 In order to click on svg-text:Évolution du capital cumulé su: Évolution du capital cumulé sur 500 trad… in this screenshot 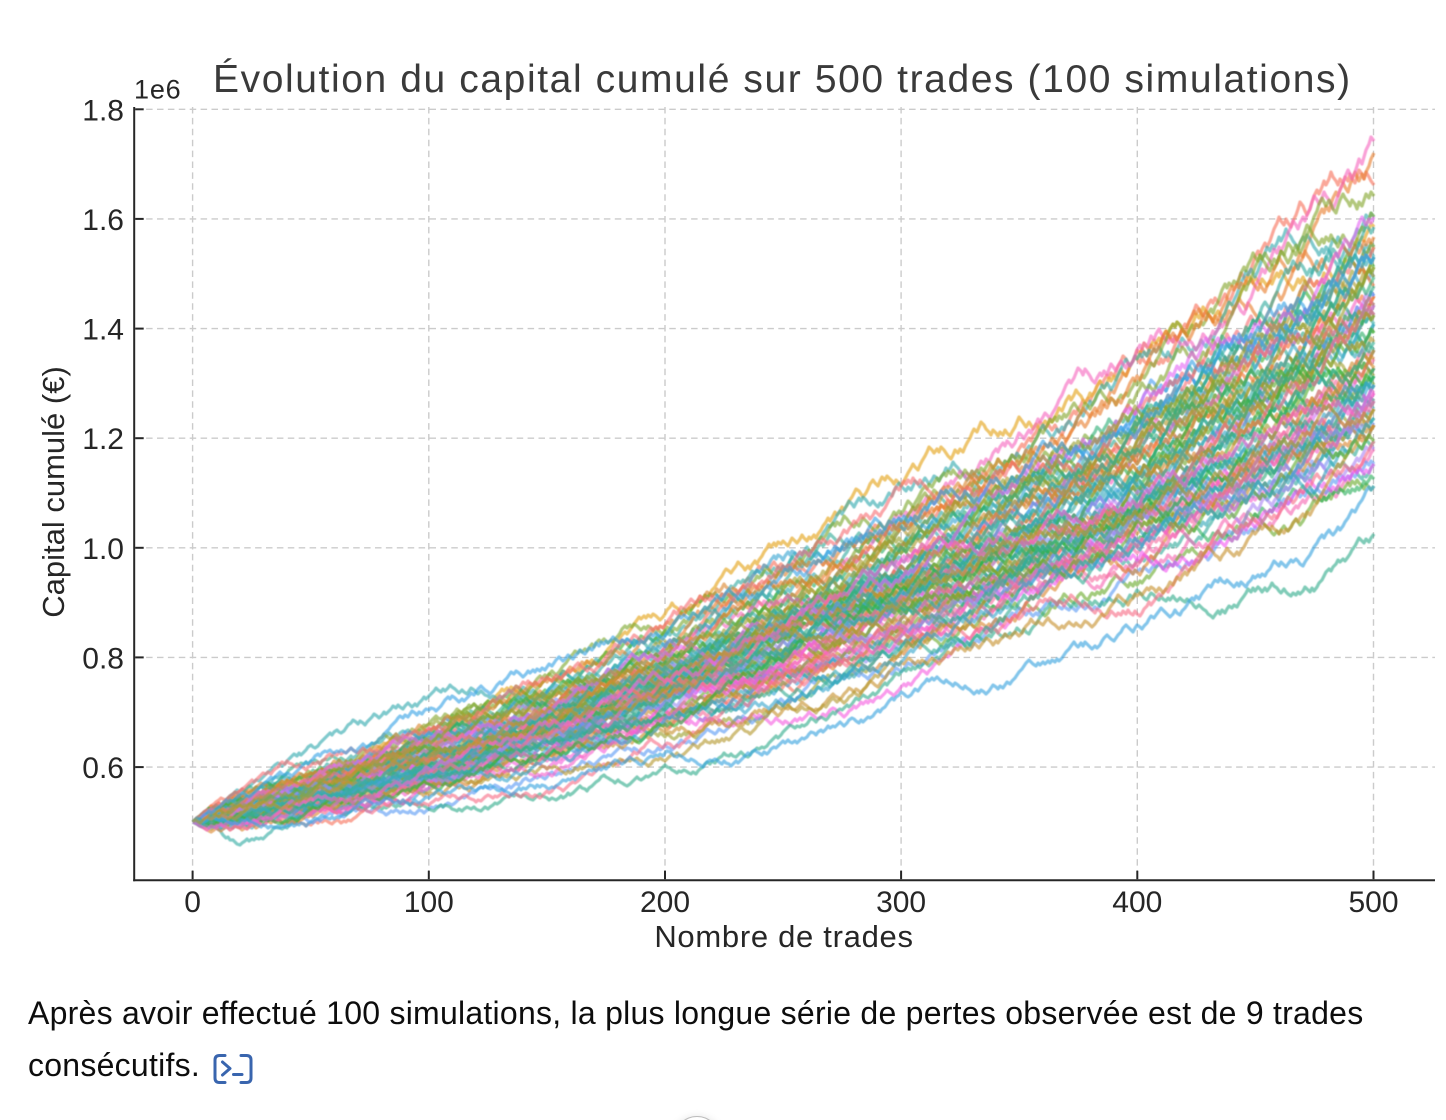, I will do `click(782, 79)`.